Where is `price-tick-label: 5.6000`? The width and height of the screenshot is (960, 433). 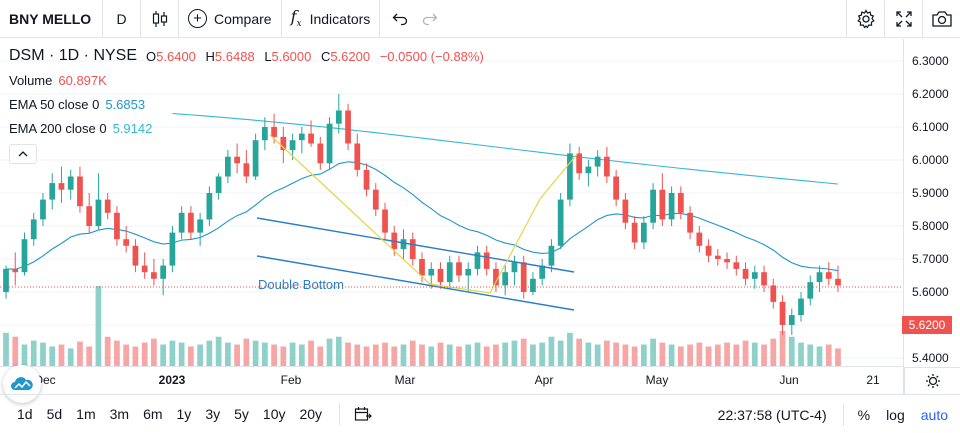
price-tick-label: 5.6000 is located at coordinates (930, 292).